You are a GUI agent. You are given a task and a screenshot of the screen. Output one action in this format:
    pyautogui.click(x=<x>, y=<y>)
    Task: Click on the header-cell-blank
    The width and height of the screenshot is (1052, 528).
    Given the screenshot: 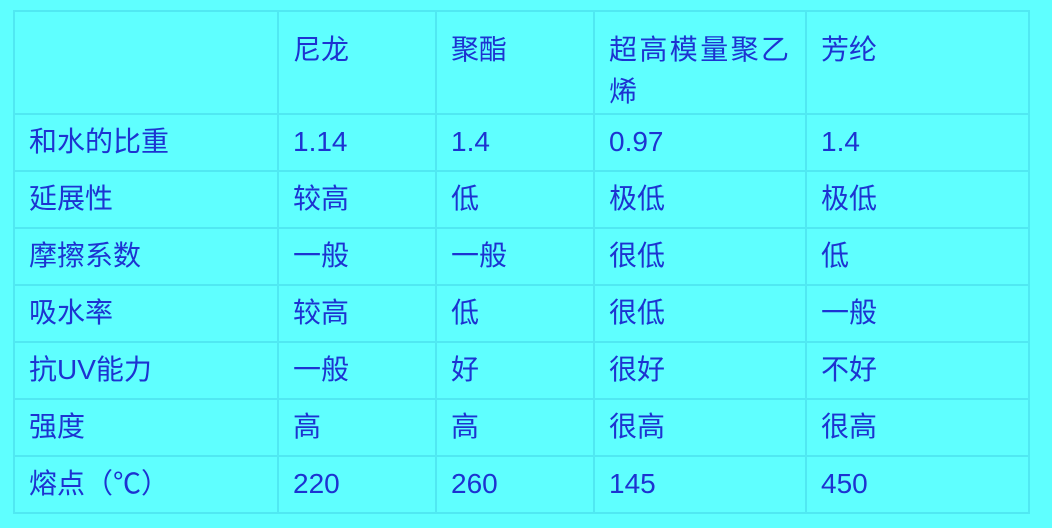 What is the action you would take?
    pyautogui.click(x=146, y=62)
    